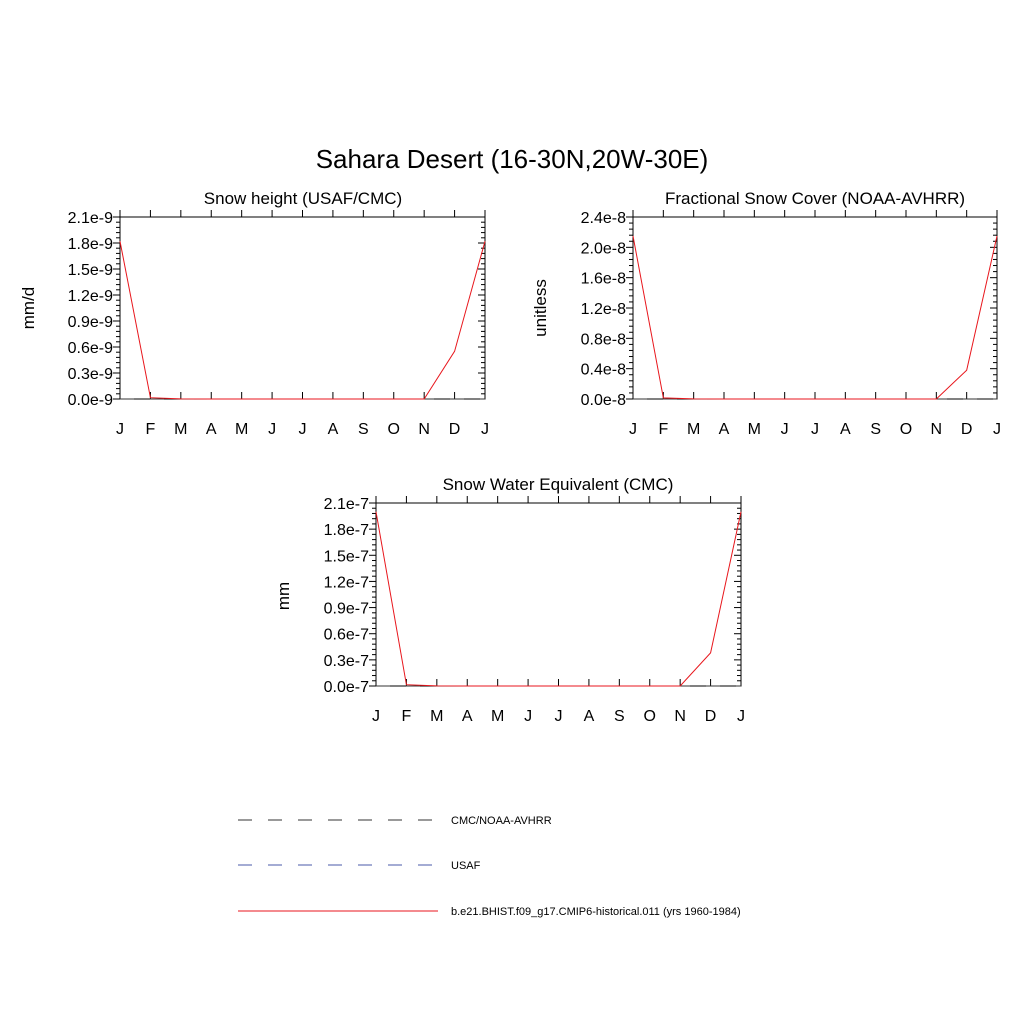  What do you see at coordinates (603, 309) in the screenshot?
I see `y-tick-label: 1.2e-8` at bounding box center [603, 309].